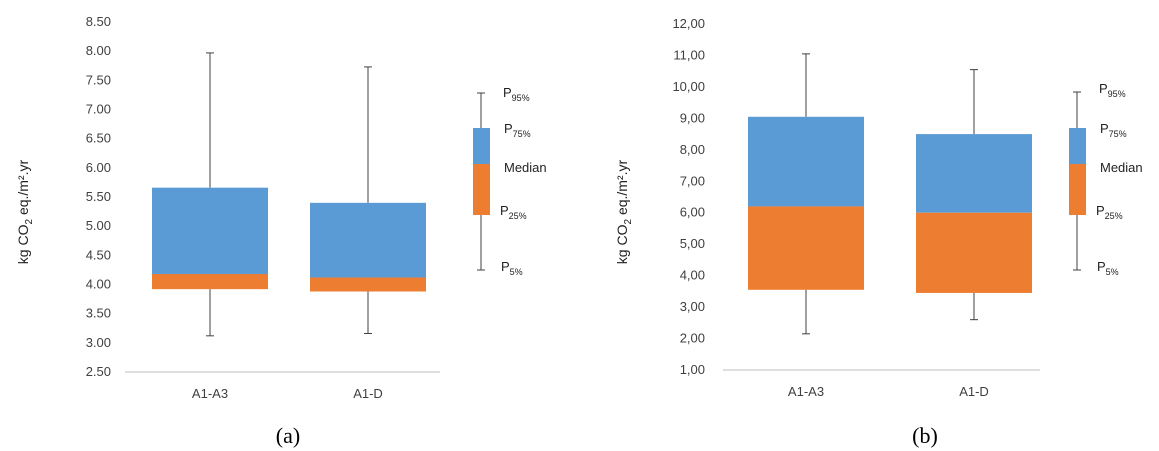  I want to click on chart-b-caption: (b), so click(925, 435).